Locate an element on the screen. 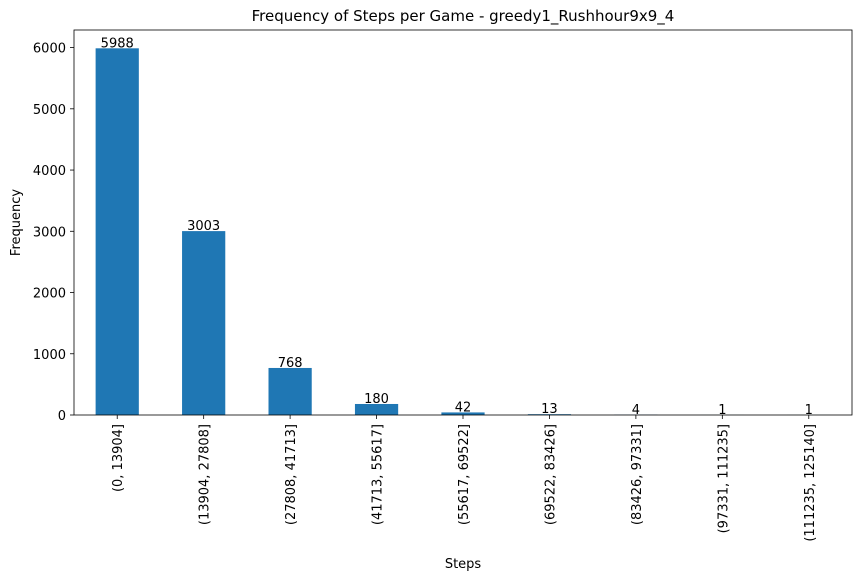 The width and height of the screenshot is (859, 580). y-tick-label: 0 is located at coordinates (62, 416).